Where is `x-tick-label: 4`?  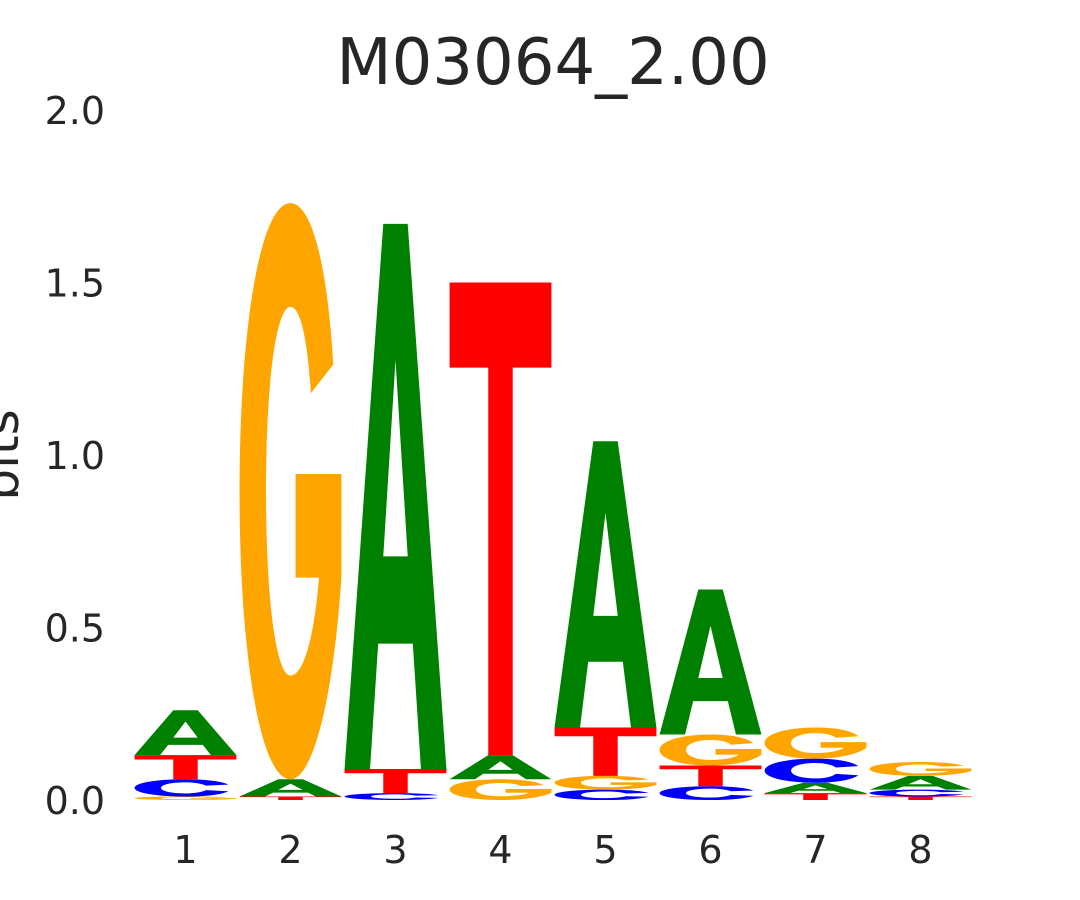 x-tick-label: 4 is located at coordinates (500, 850).